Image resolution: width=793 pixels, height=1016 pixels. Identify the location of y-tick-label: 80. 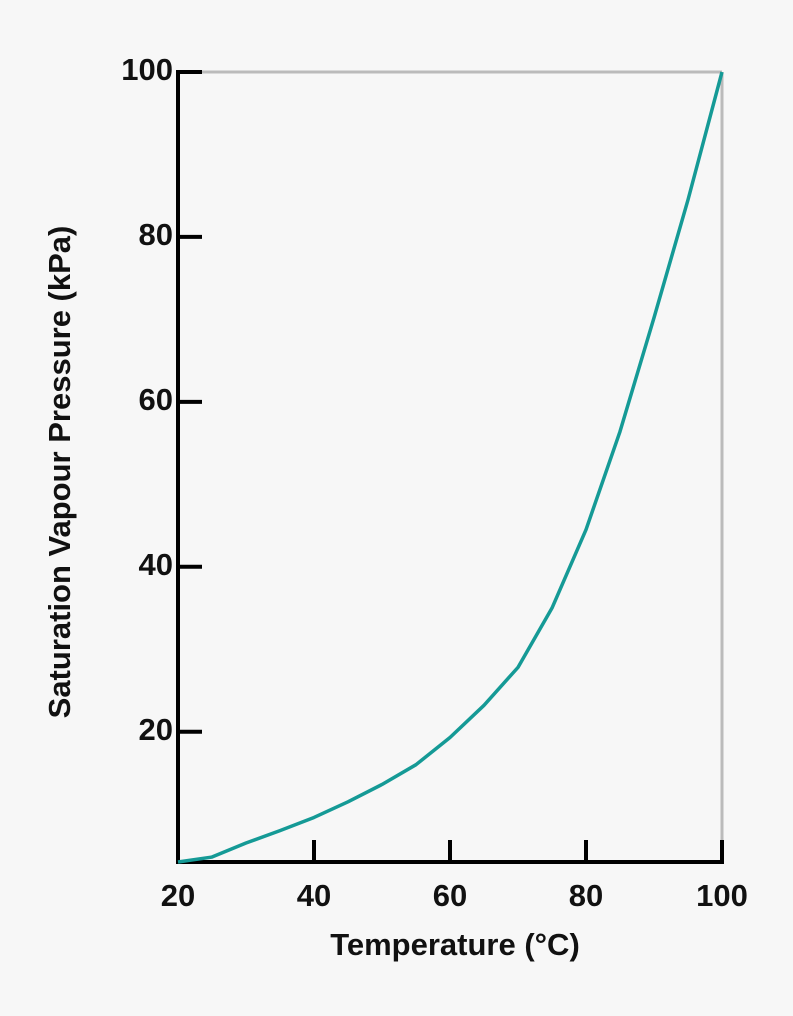
(156, 234).